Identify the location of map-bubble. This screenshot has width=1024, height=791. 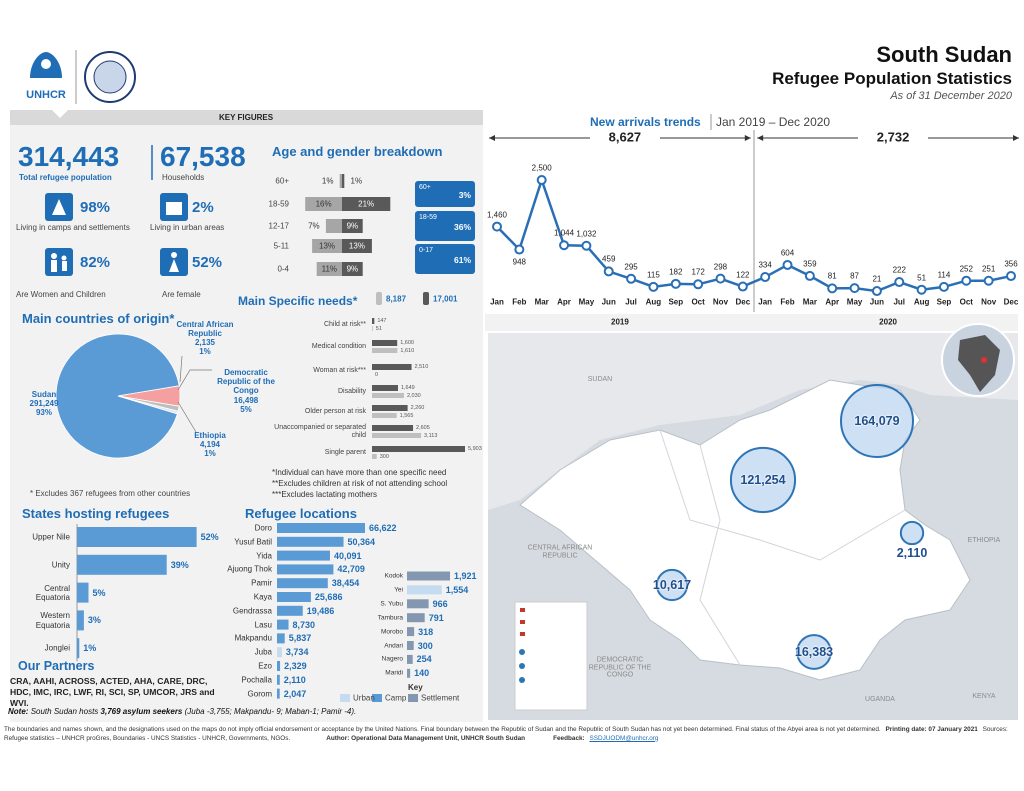
(877, 421).